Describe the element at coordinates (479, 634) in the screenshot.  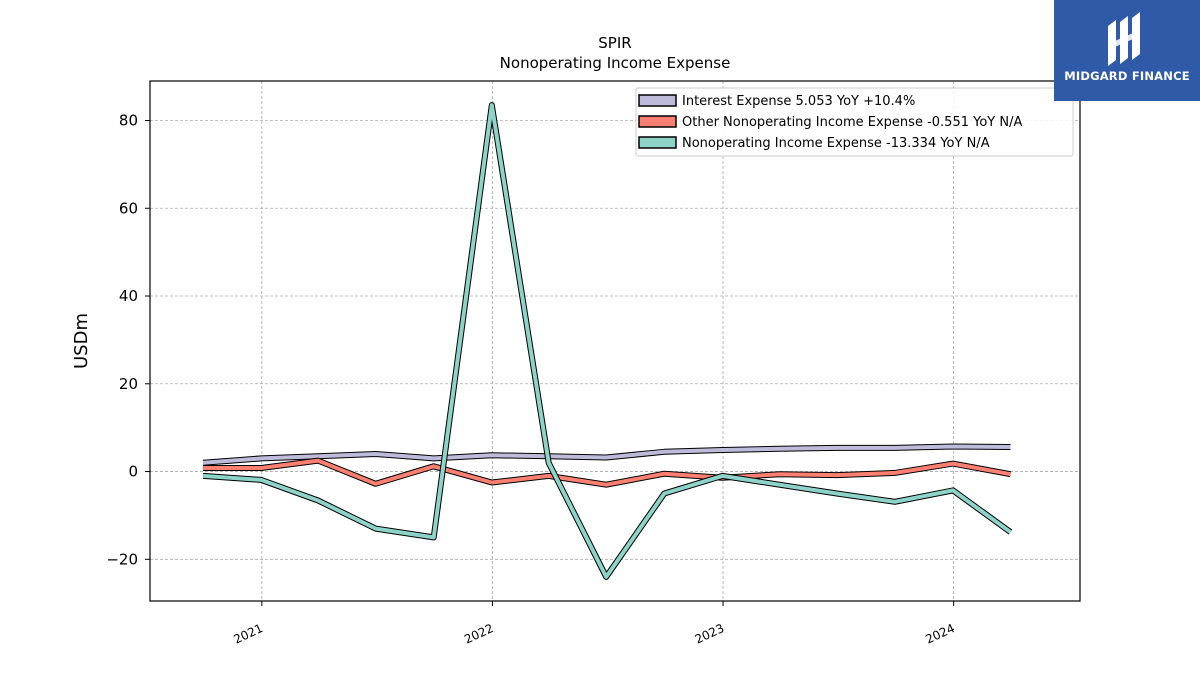
I see `x-tick-label: 2022` at that location.